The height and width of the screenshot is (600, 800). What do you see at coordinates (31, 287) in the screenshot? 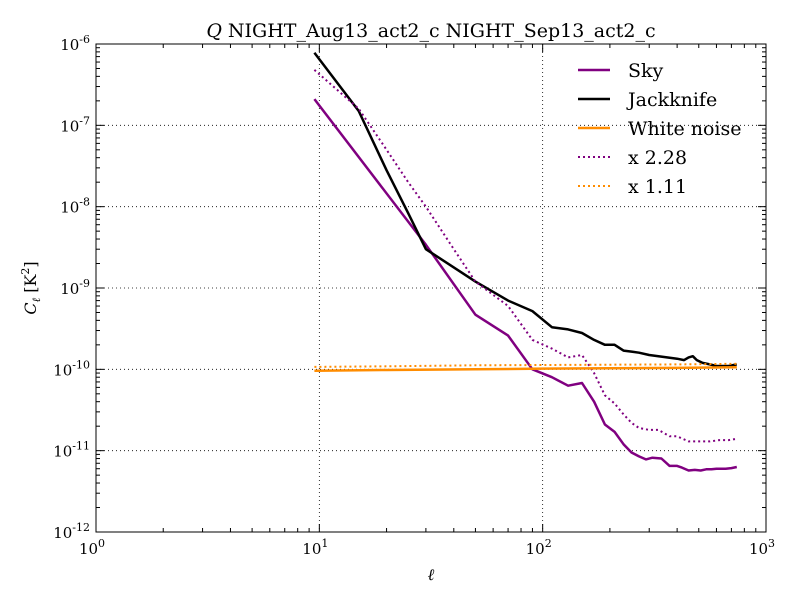
I see `y-axis-label: Cℓ[K2]` at bounding box center [31, 287].